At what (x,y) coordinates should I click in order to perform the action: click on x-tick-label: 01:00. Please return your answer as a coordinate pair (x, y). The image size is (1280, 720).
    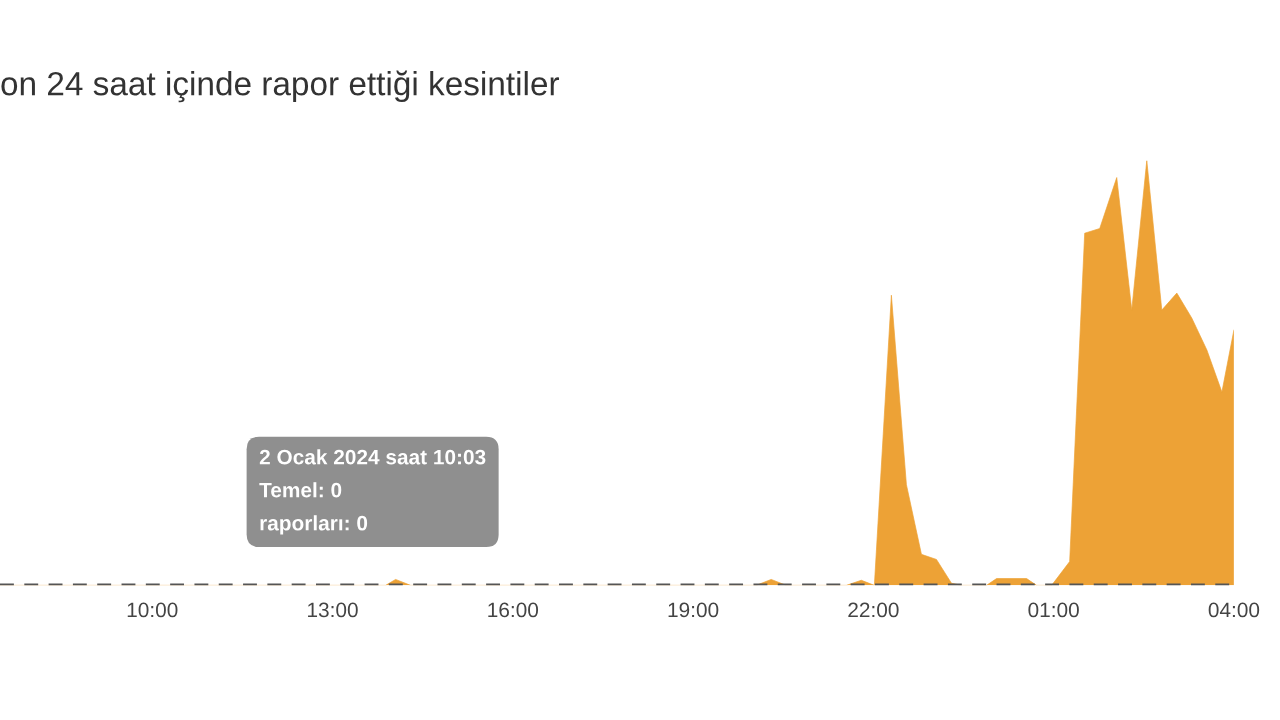
    Looking at the image, I should click on (1053, 610).